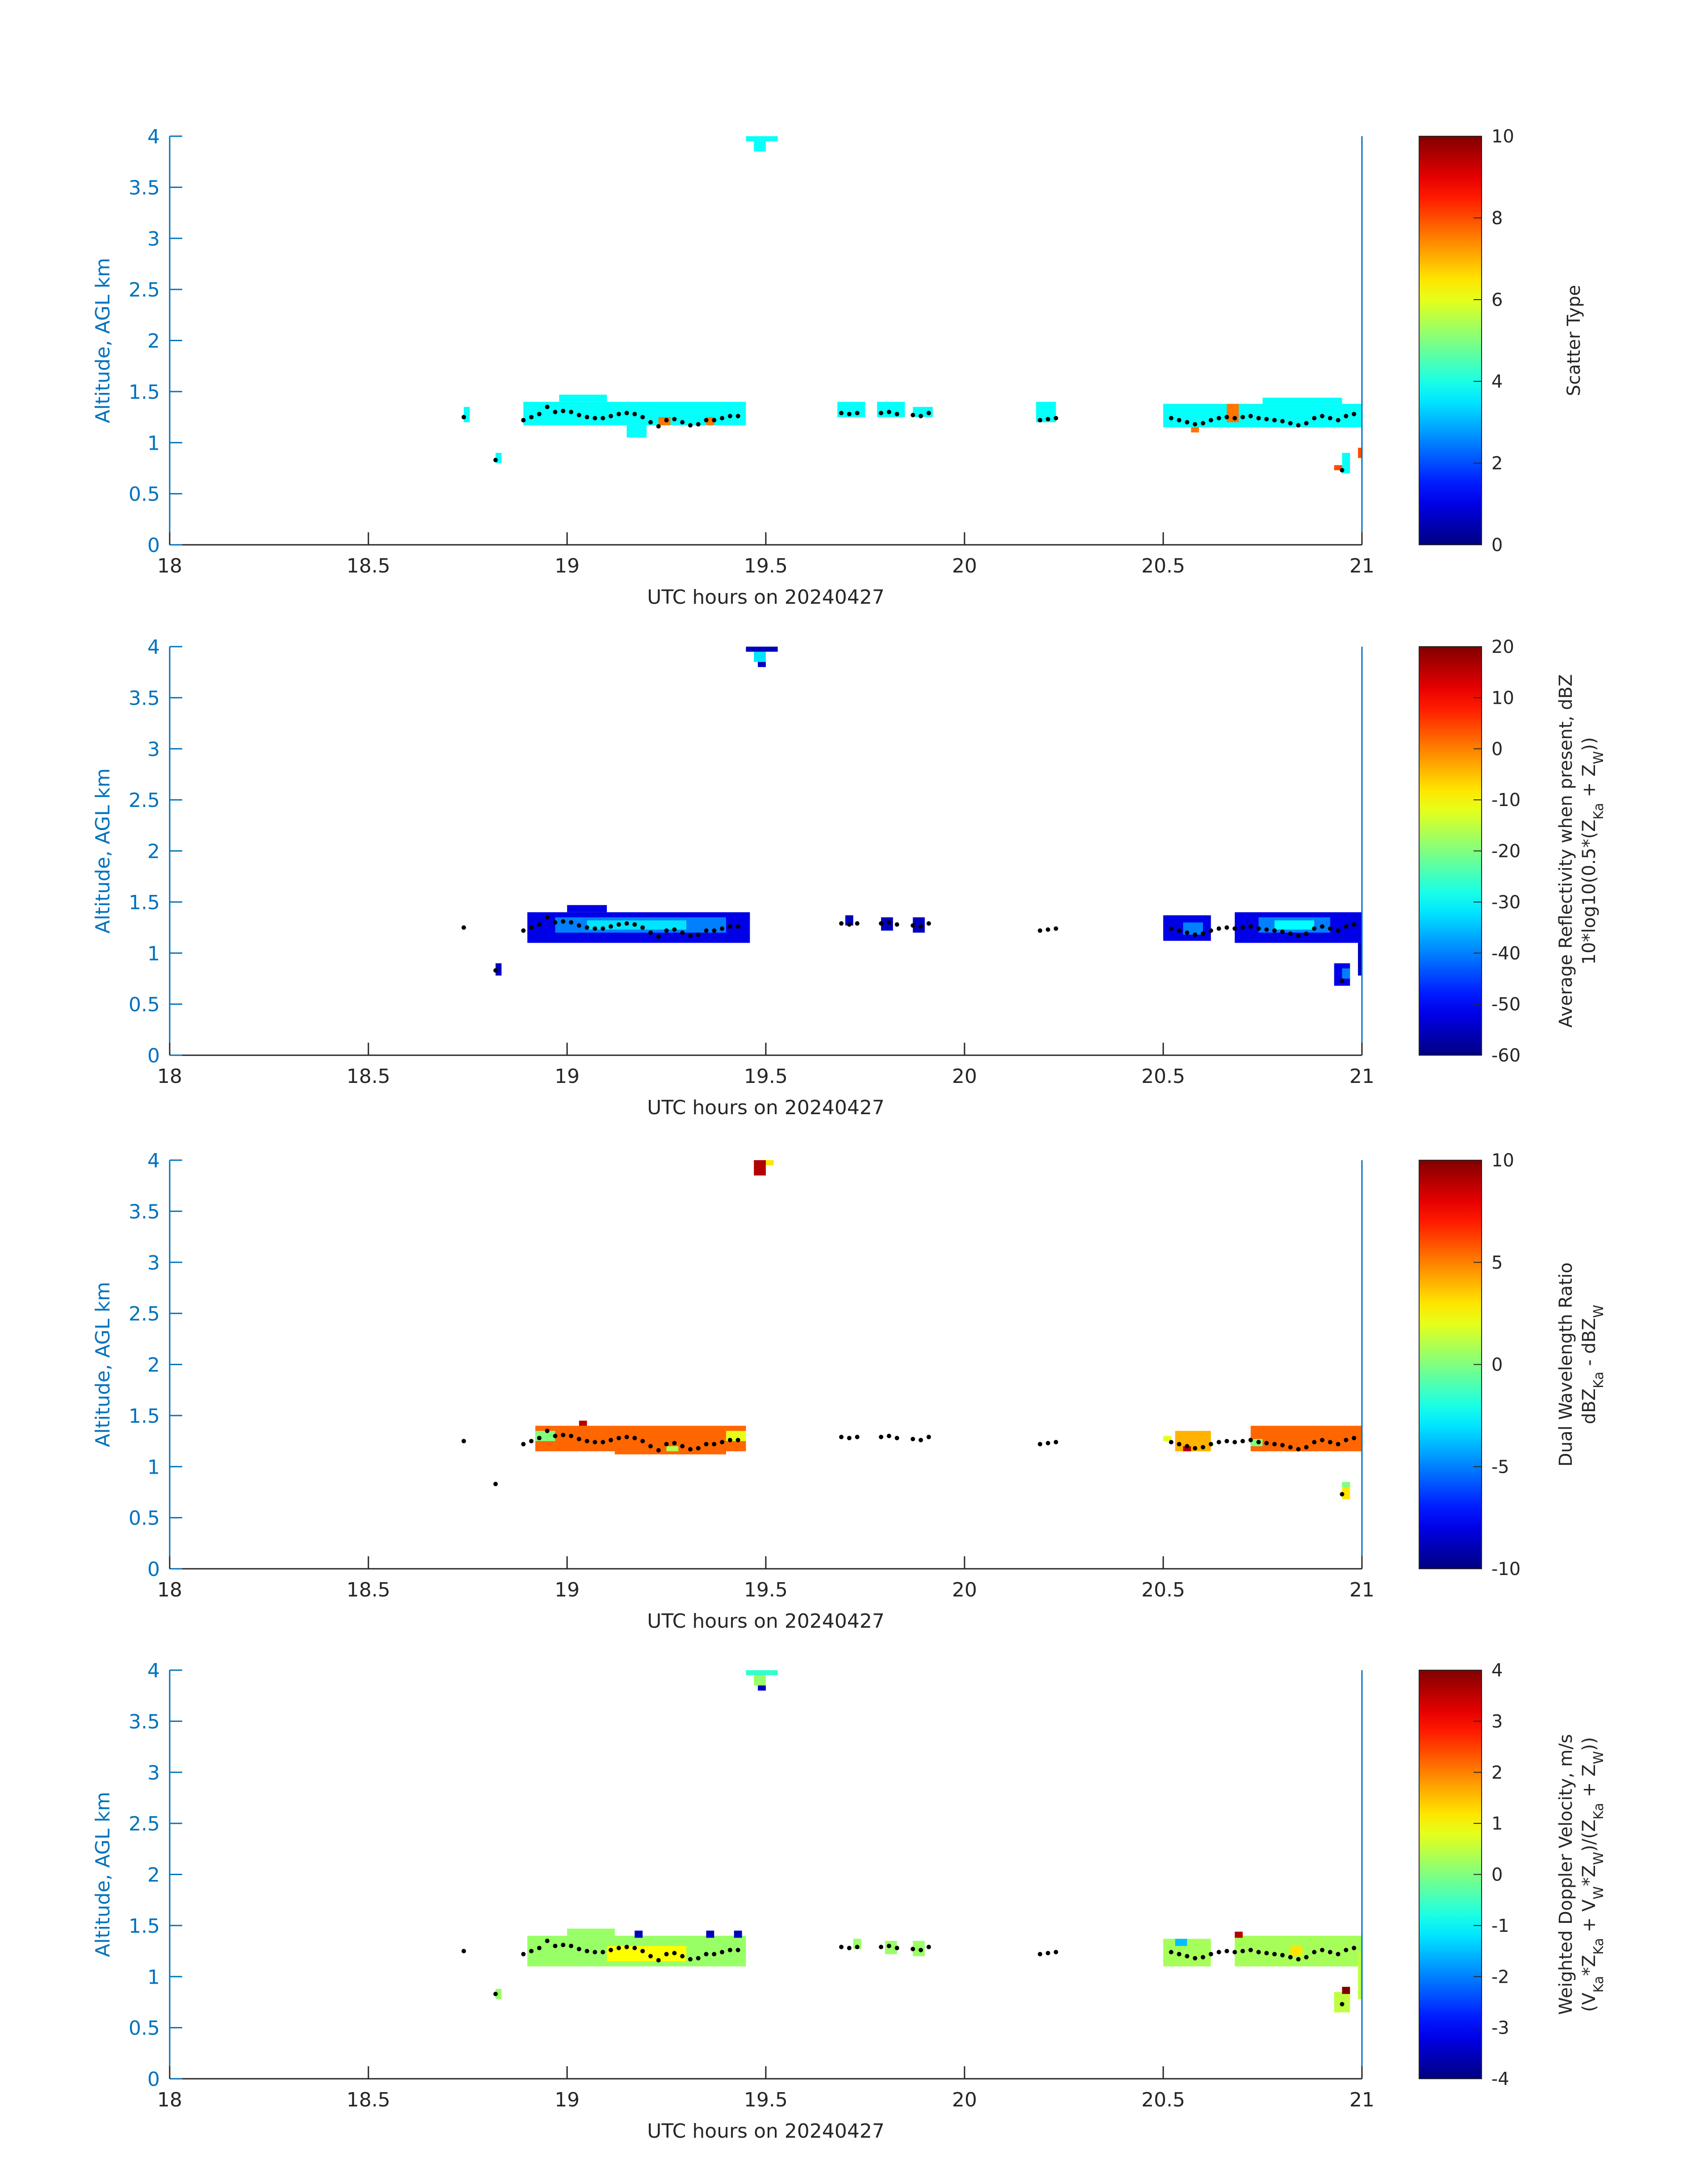  Describe the element at coordinates (1589, 744) in the screenshot. I see `colorbar-label-segment: ))` at that location.